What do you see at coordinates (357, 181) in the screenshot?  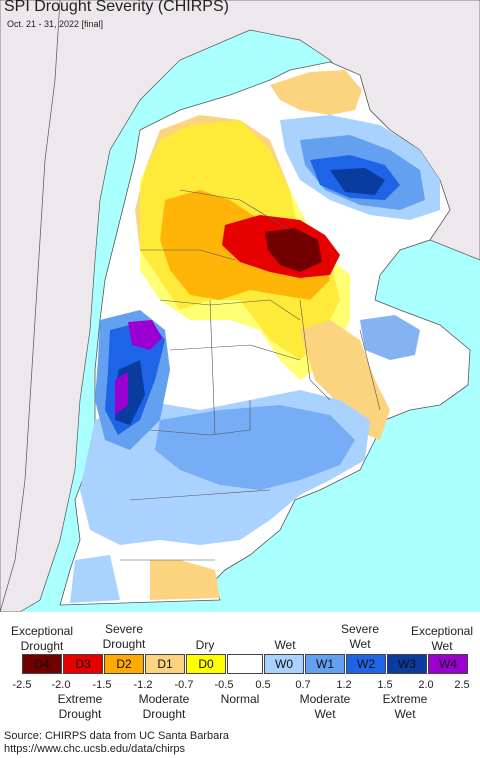 I see `w3-area-ne` at bounding box center [357, 181].